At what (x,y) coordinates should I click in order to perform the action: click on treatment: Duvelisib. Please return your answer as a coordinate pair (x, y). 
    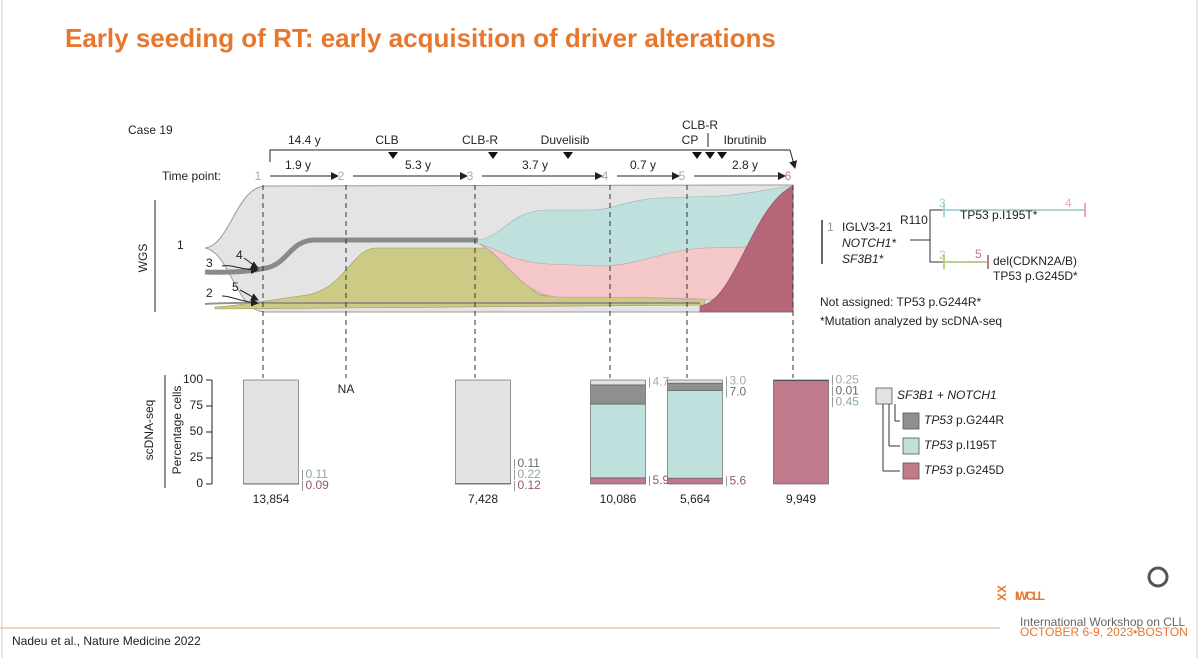
    Looking at the image, I should click on (565, 140).